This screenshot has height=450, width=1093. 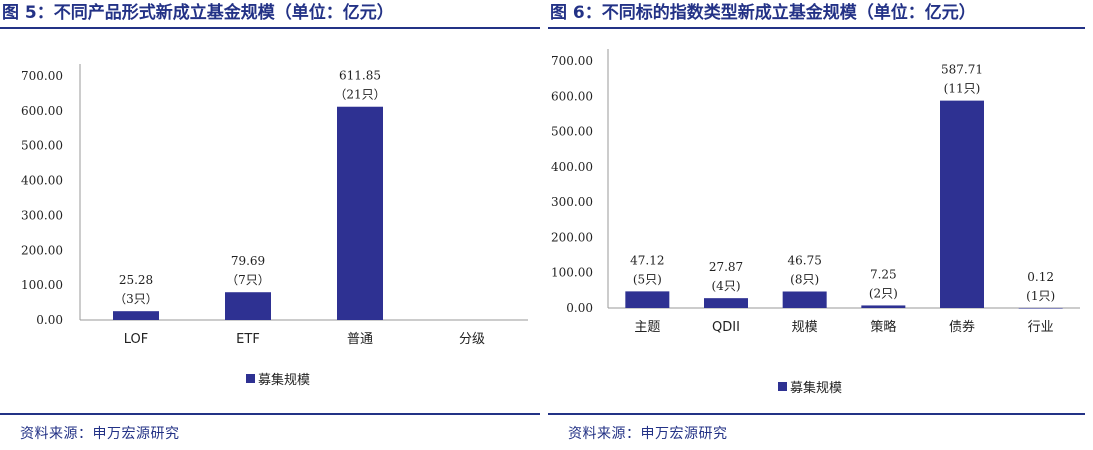 I want to click on data-label-count: （3只）, so click(x=136, y=299).